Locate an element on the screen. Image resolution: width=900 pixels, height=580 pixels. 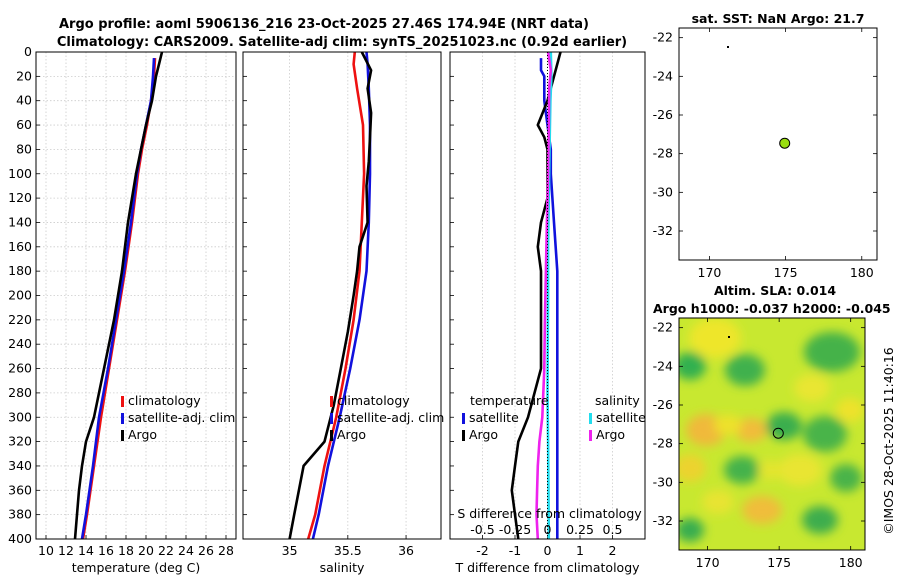
x-tick-label: 18 is located at coordinates (126, 550).